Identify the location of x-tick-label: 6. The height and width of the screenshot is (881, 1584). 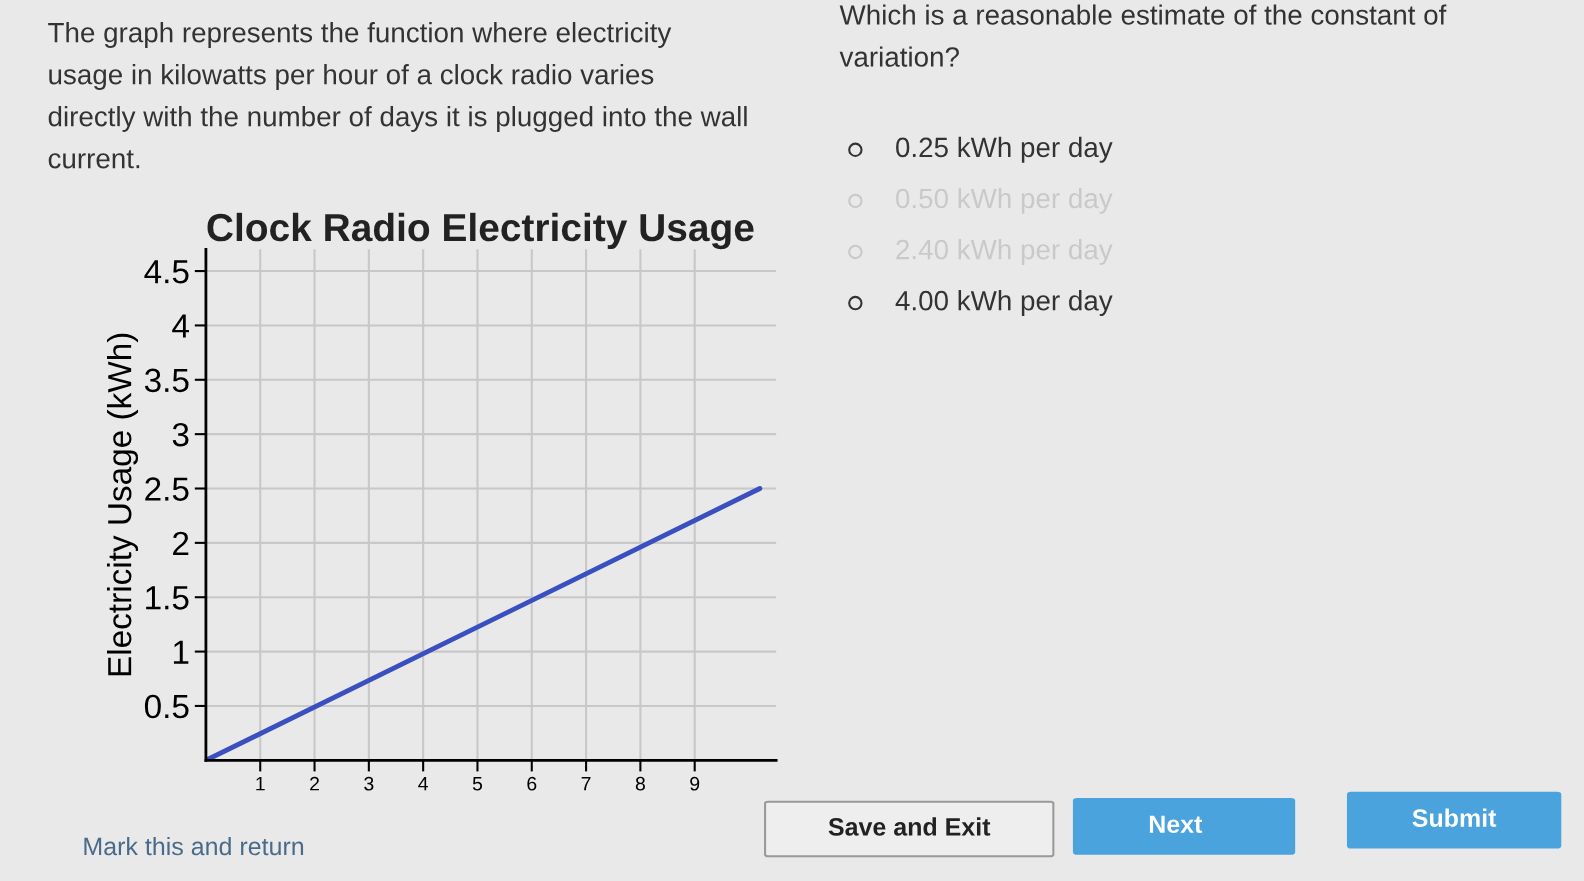
(532, 783).